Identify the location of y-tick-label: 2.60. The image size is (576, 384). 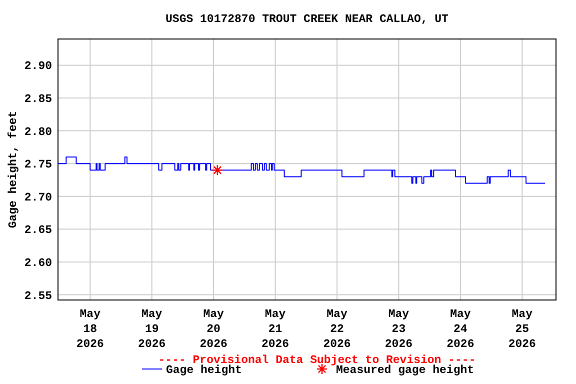
(38, 263).